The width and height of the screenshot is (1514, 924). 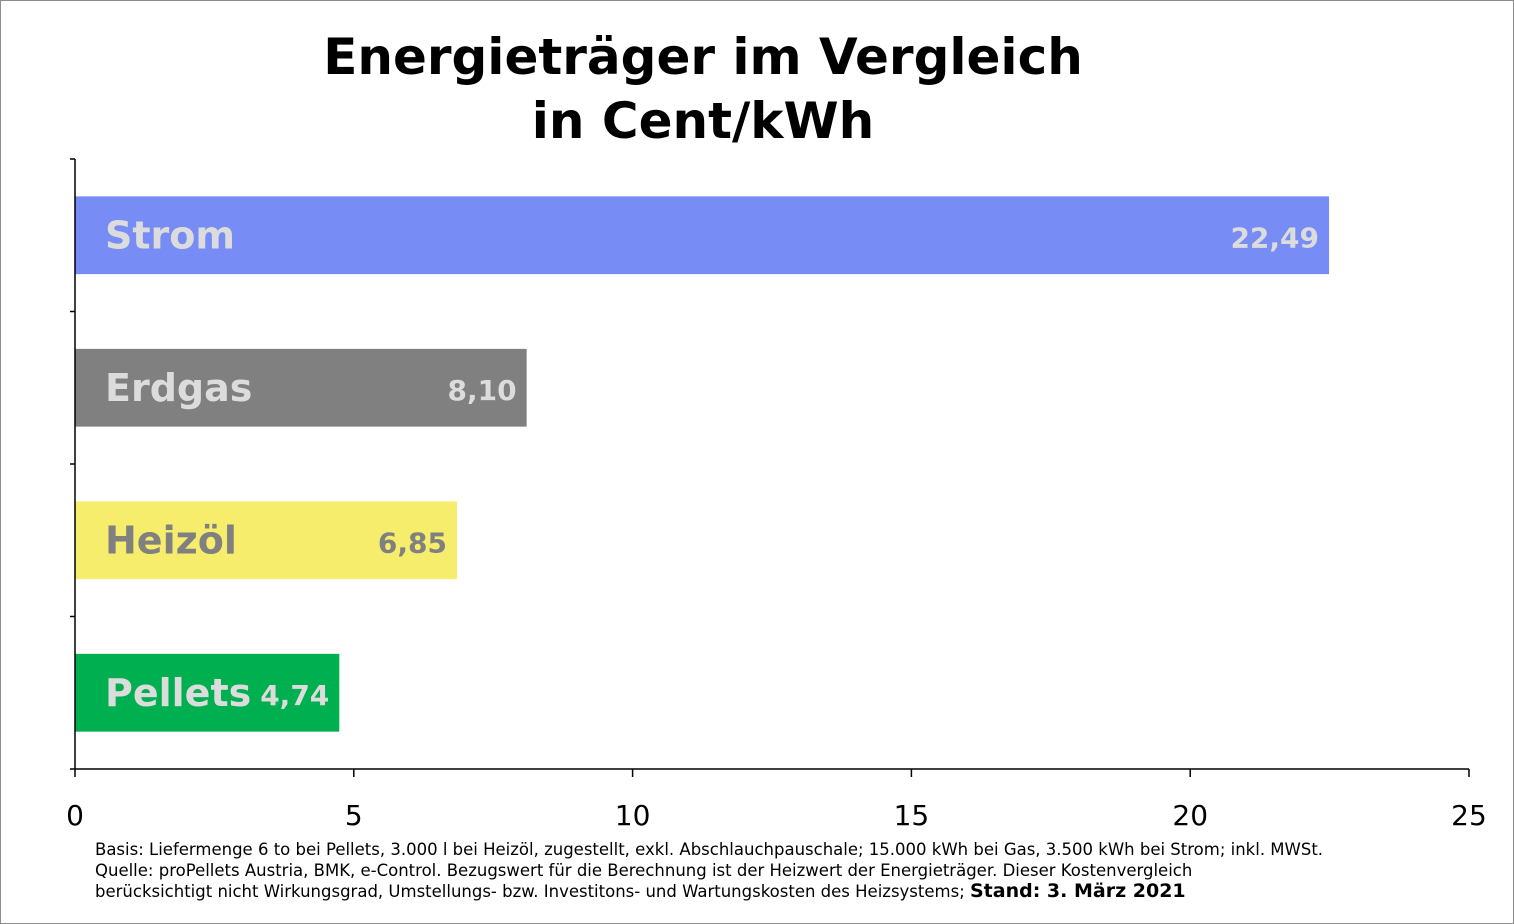 What do you see at coordinates (1190, 815) in the screenshot?
I see `x-tick-label-20: 20` at bounding box center [1190, 815].